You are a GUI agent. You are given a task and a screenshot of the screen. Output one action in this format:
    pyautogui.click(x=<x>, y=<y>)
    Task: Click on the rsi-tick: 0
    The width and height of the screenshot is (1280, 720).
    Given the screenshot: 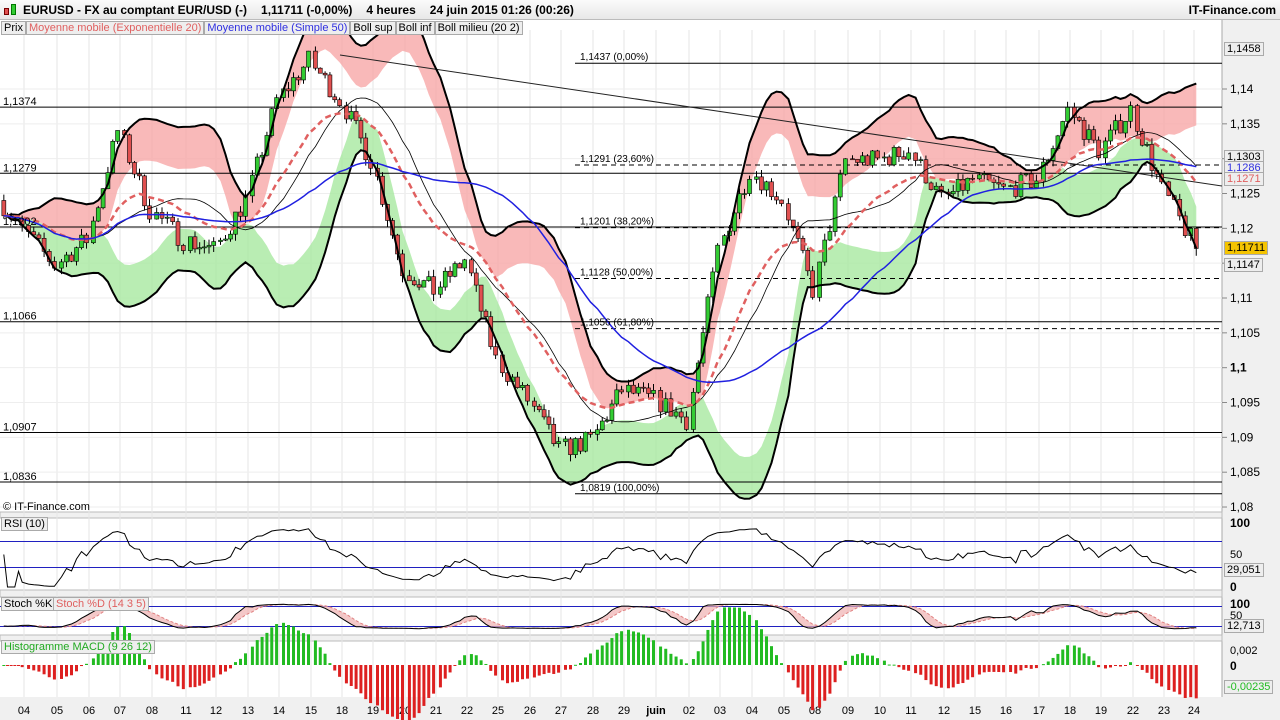 What is the action you would take?
    pyautogui.click(x=1233, y=587)
    